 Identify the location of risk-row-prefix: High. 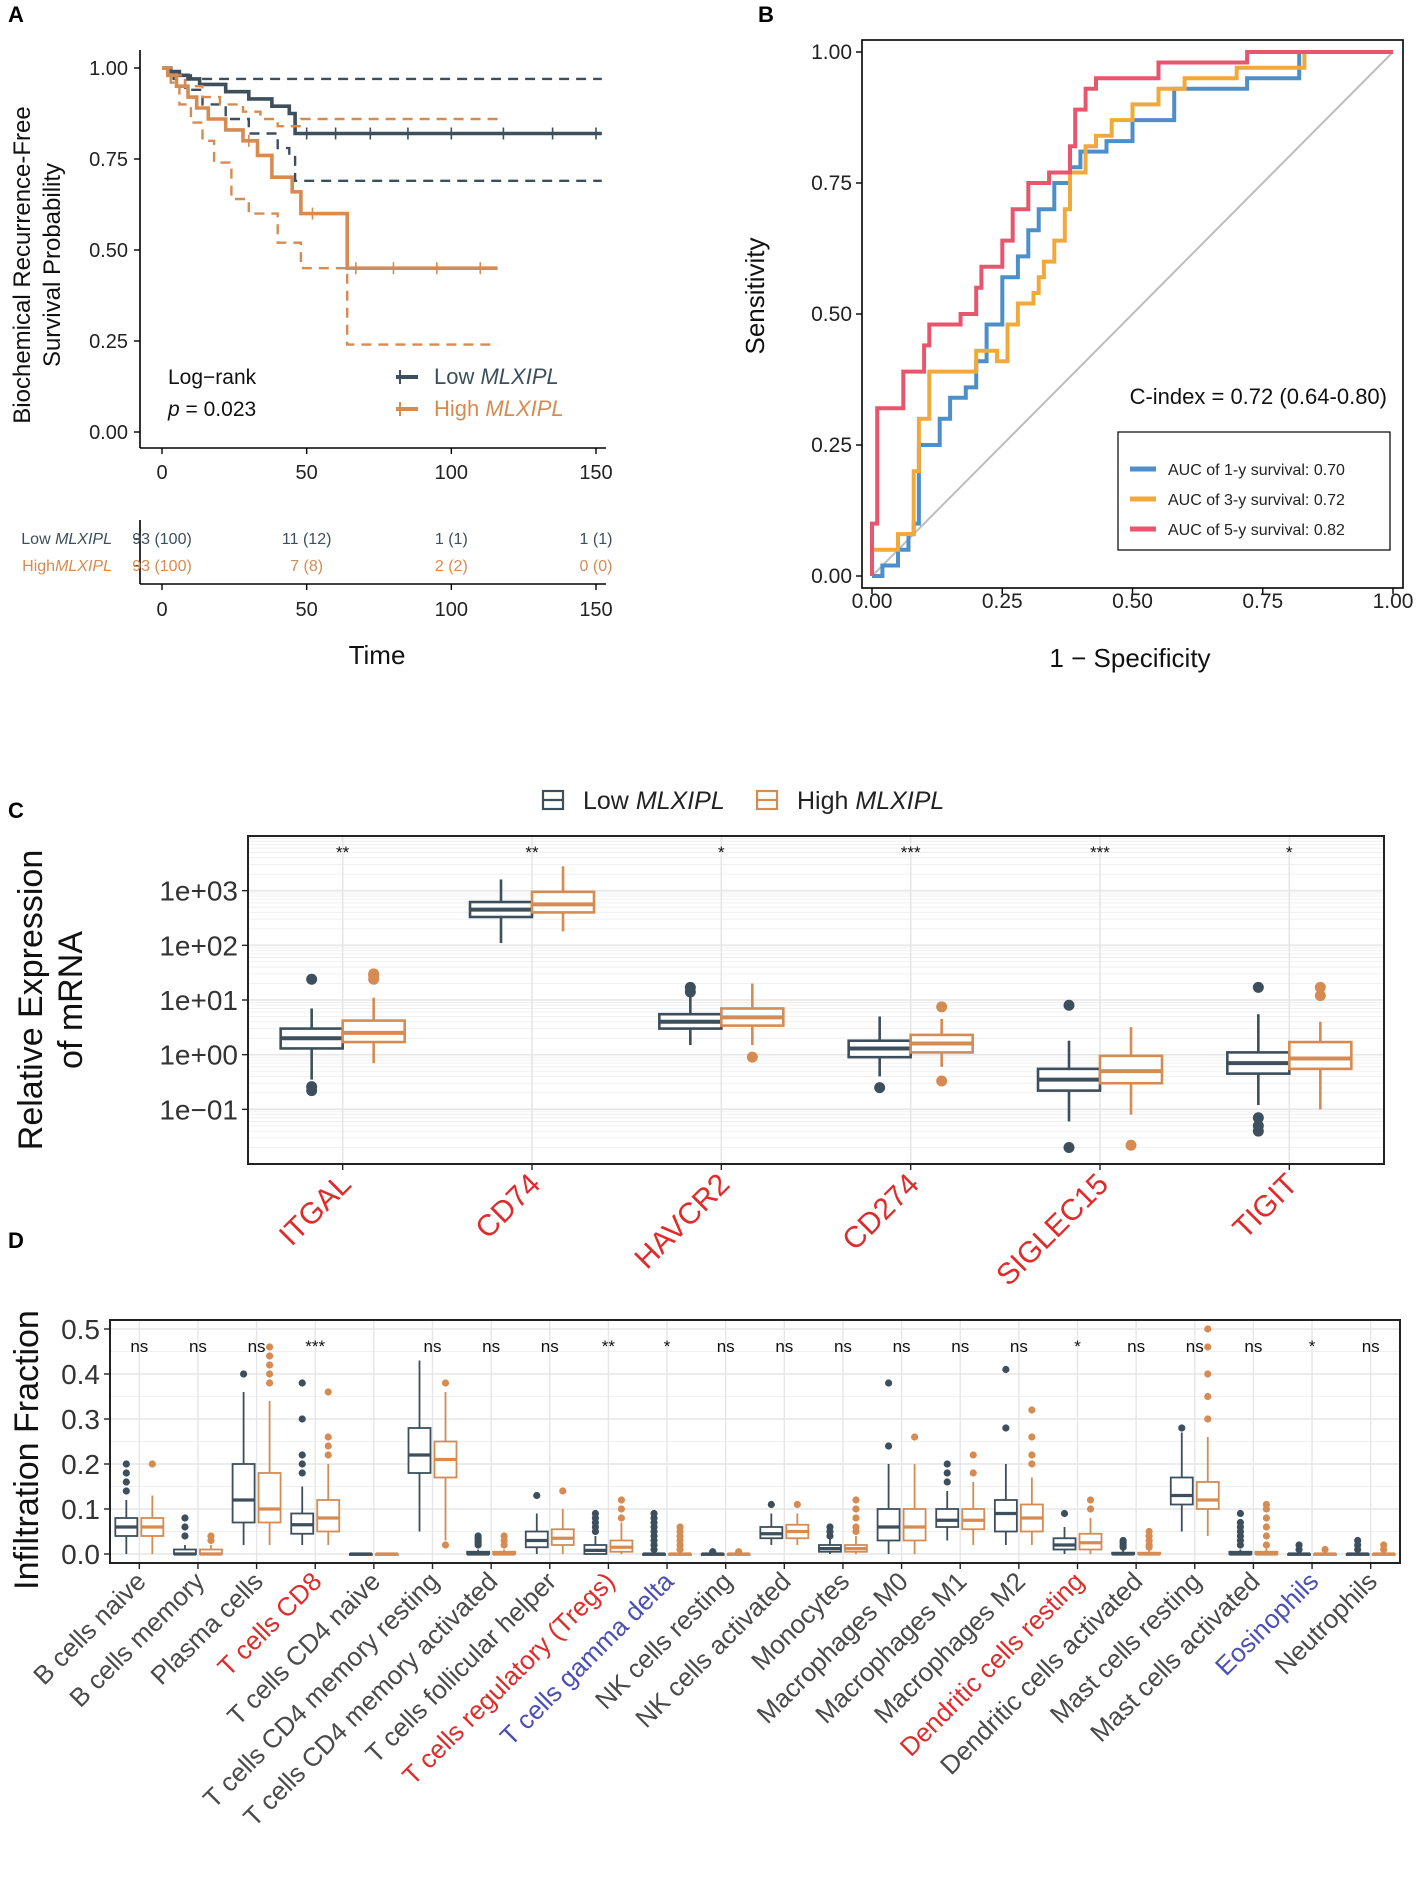
(38, 566).